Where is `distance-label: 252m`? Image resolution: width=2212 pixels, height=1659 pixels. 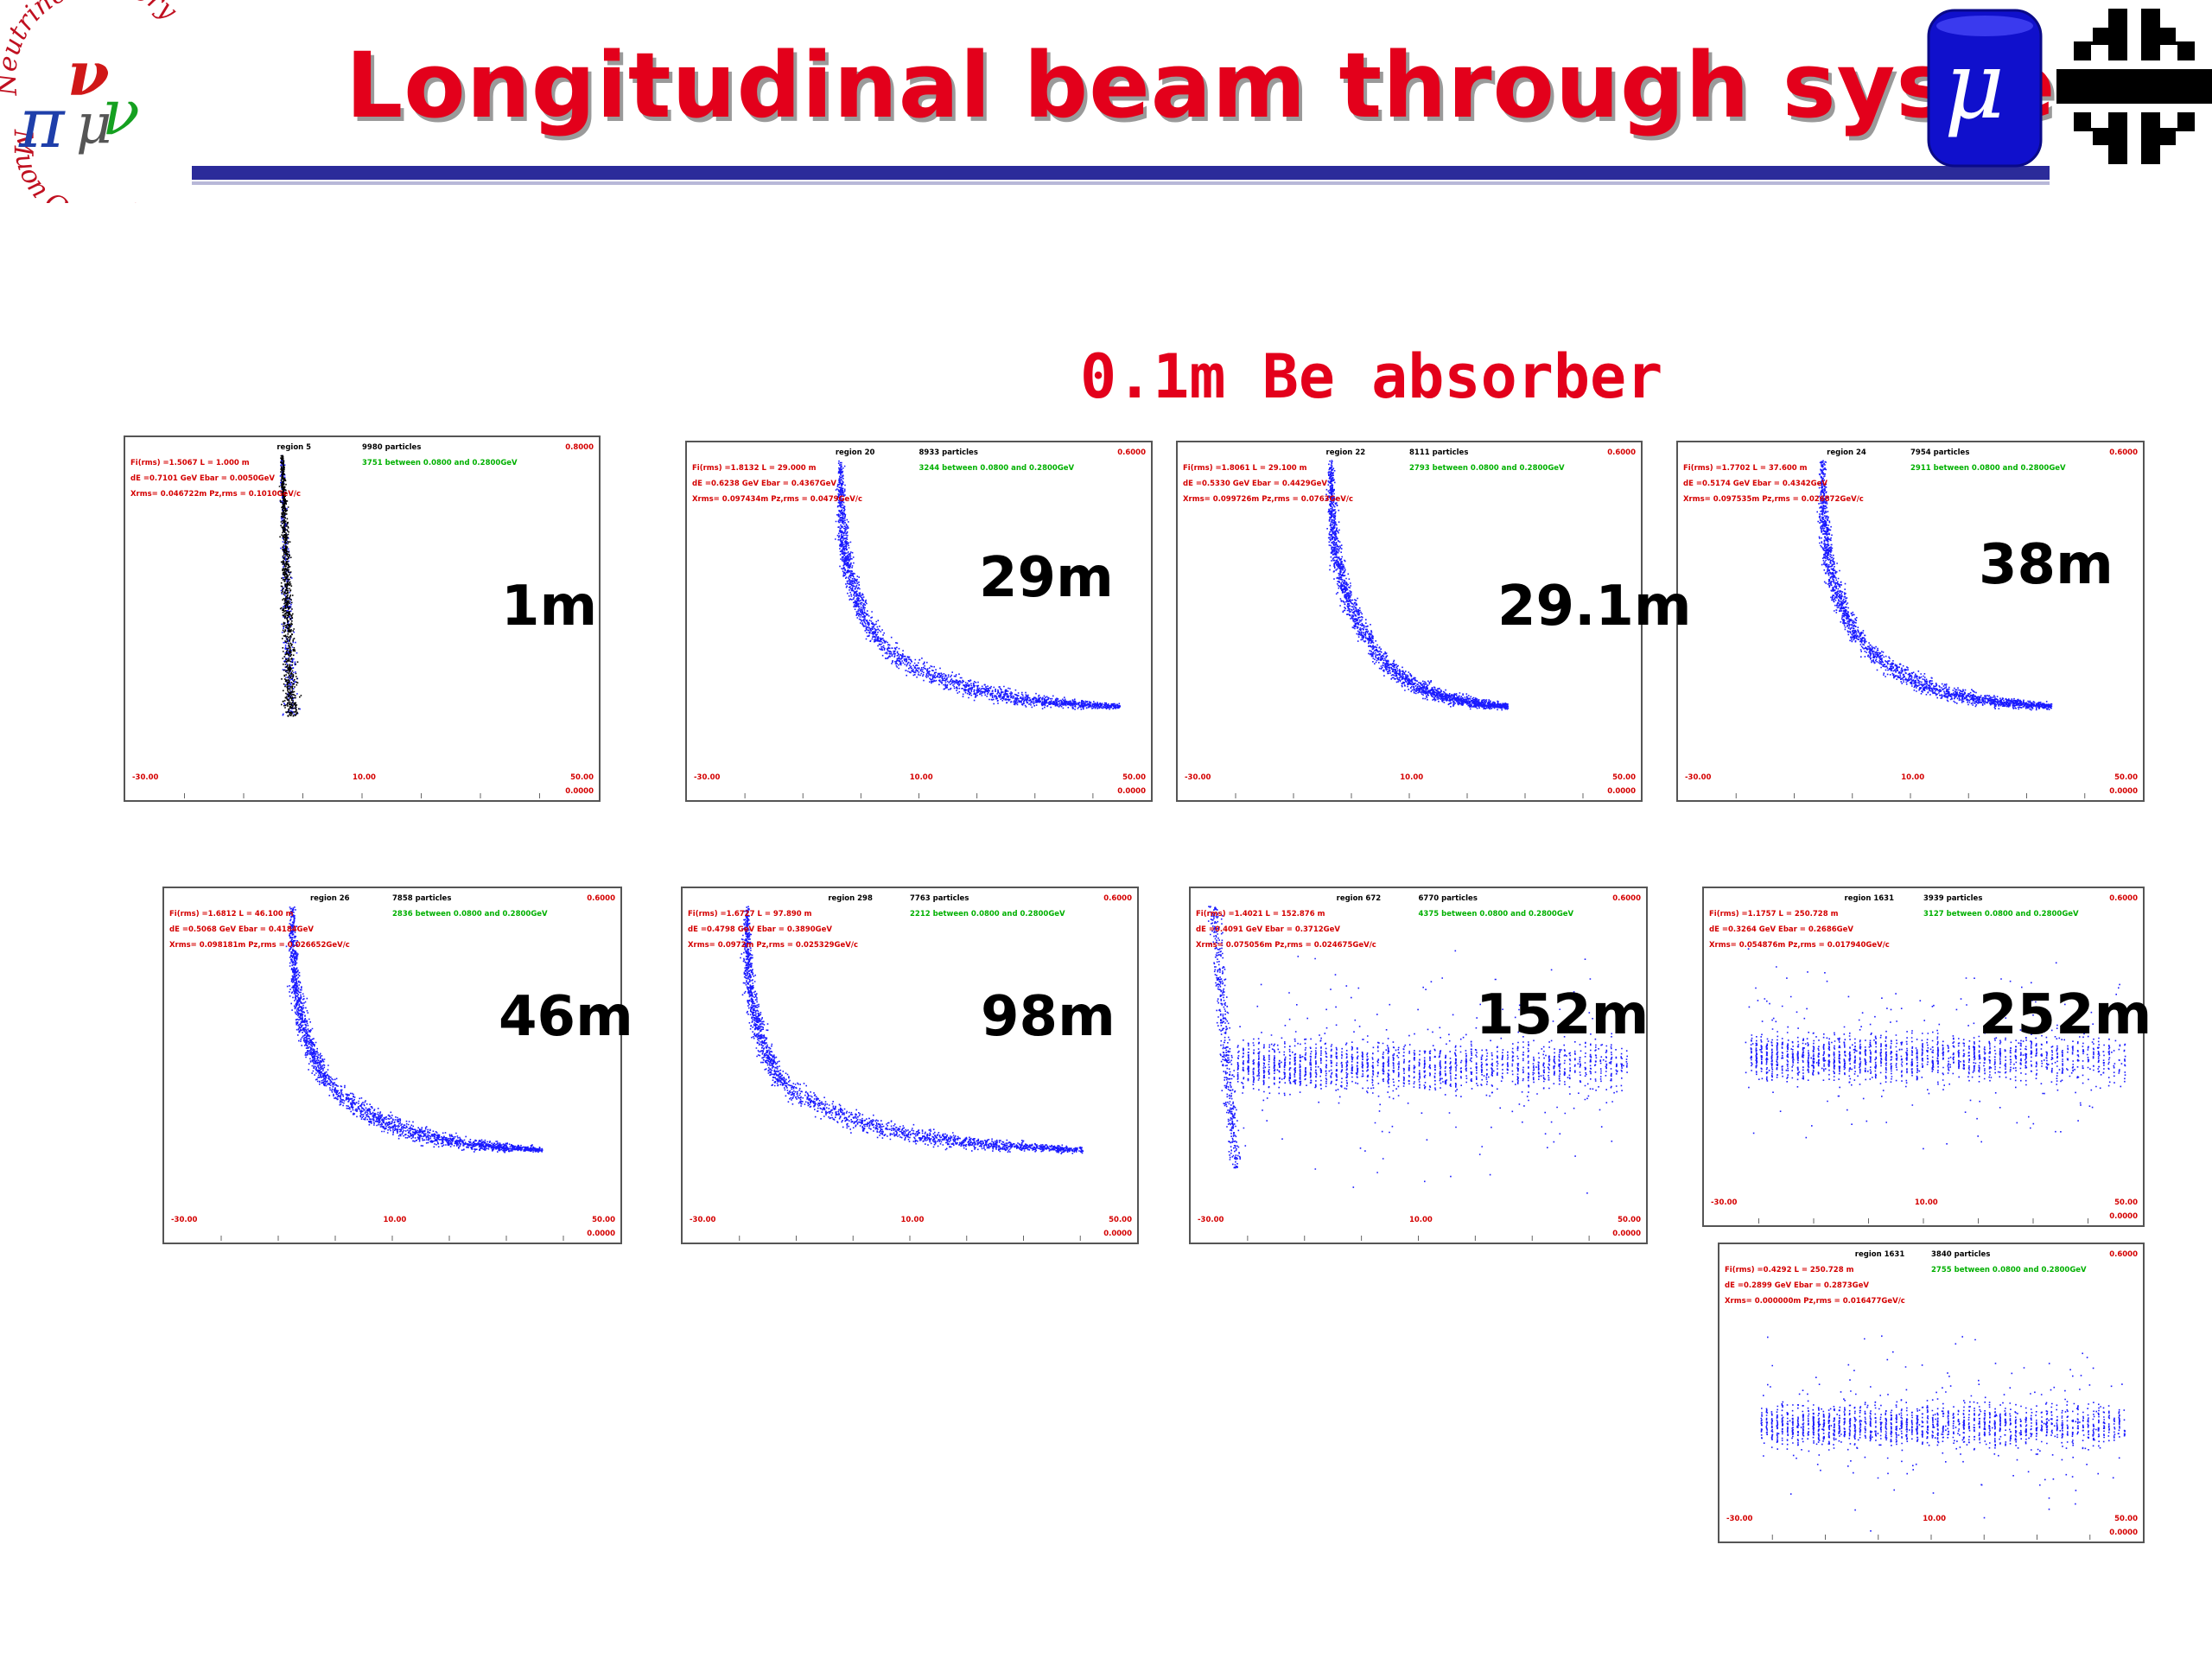 distance-label: 252m is located at coordinates (2065, 1015).